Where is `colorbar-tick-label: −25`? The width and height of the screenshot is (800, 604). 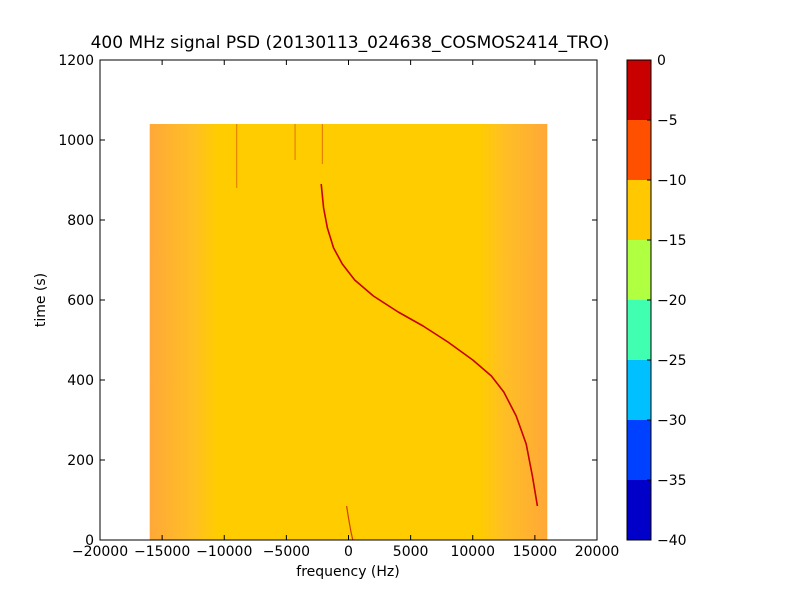 colorbar-tick-label: −25 is located at coordinates (672, 361).